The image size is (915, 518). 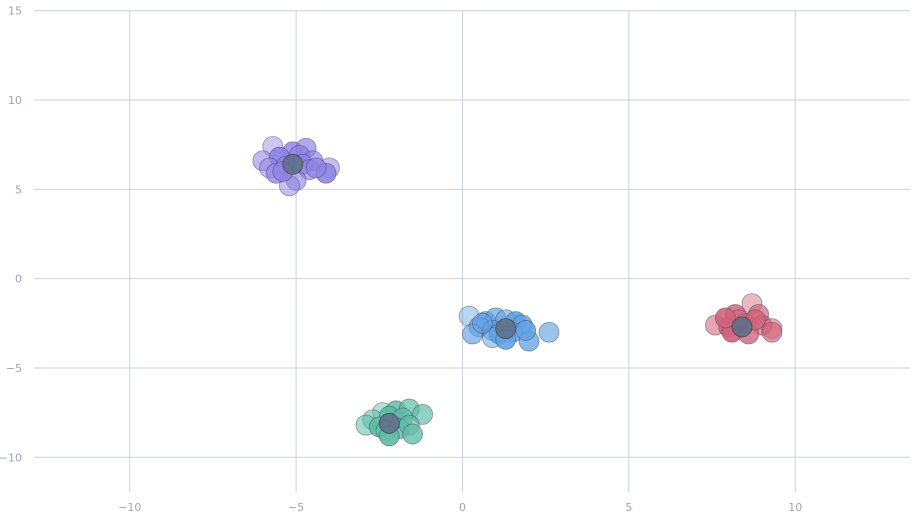 What do you see at coordinates (11, 235) in the screenshot?
I see `y-axis-ticks: −10 −5 0 5 10 15` at bounding box center [11, 235].